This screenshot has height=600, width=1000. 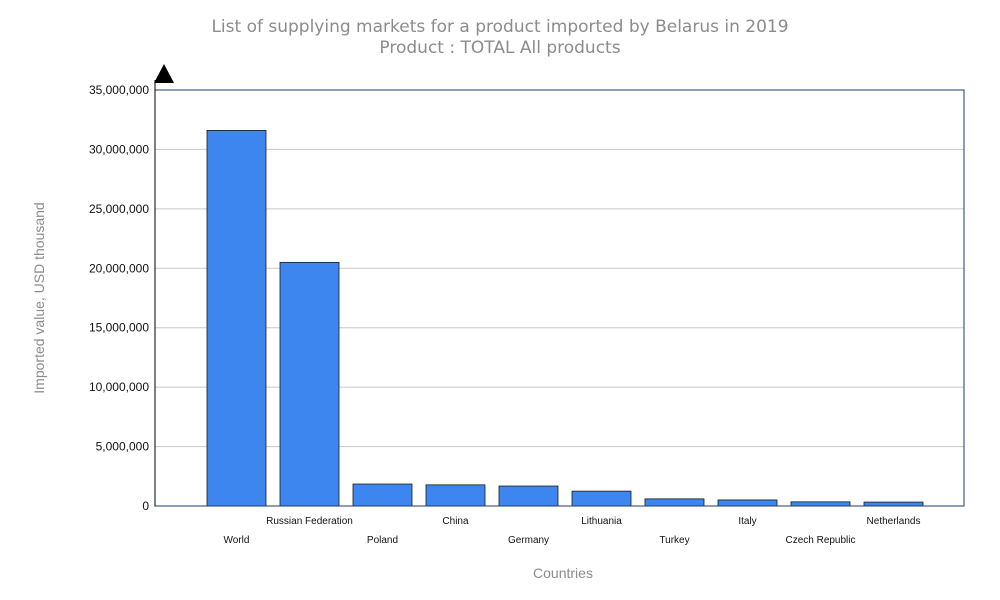 I want to click on x-tick-label: Russian Federation, so click(x=309, y=521).